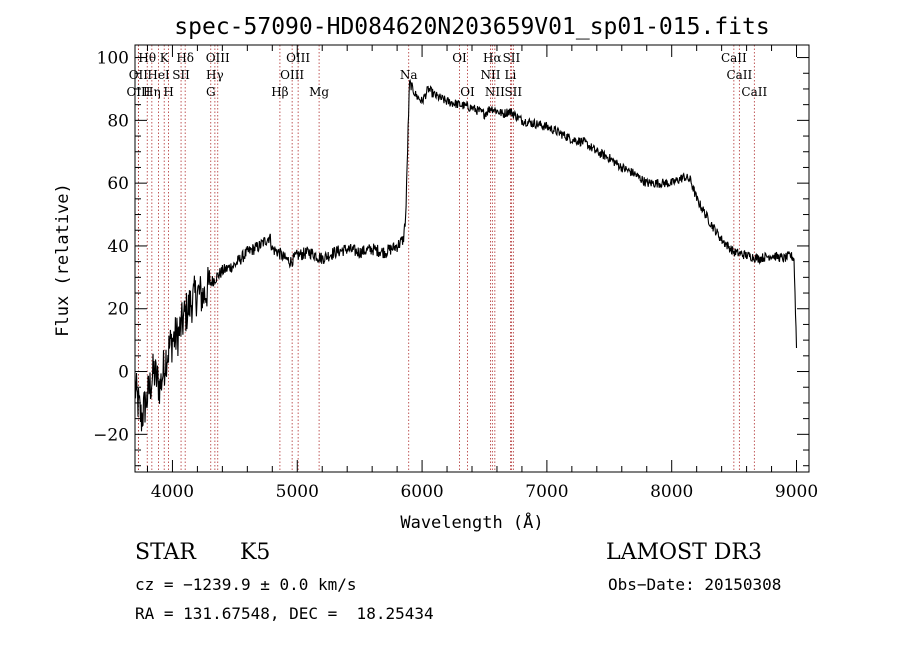  What do you see at coordinates (185, 58) in the screenshot?
I see `emission-line-label: Hδ` at bounding box center [185, 58].